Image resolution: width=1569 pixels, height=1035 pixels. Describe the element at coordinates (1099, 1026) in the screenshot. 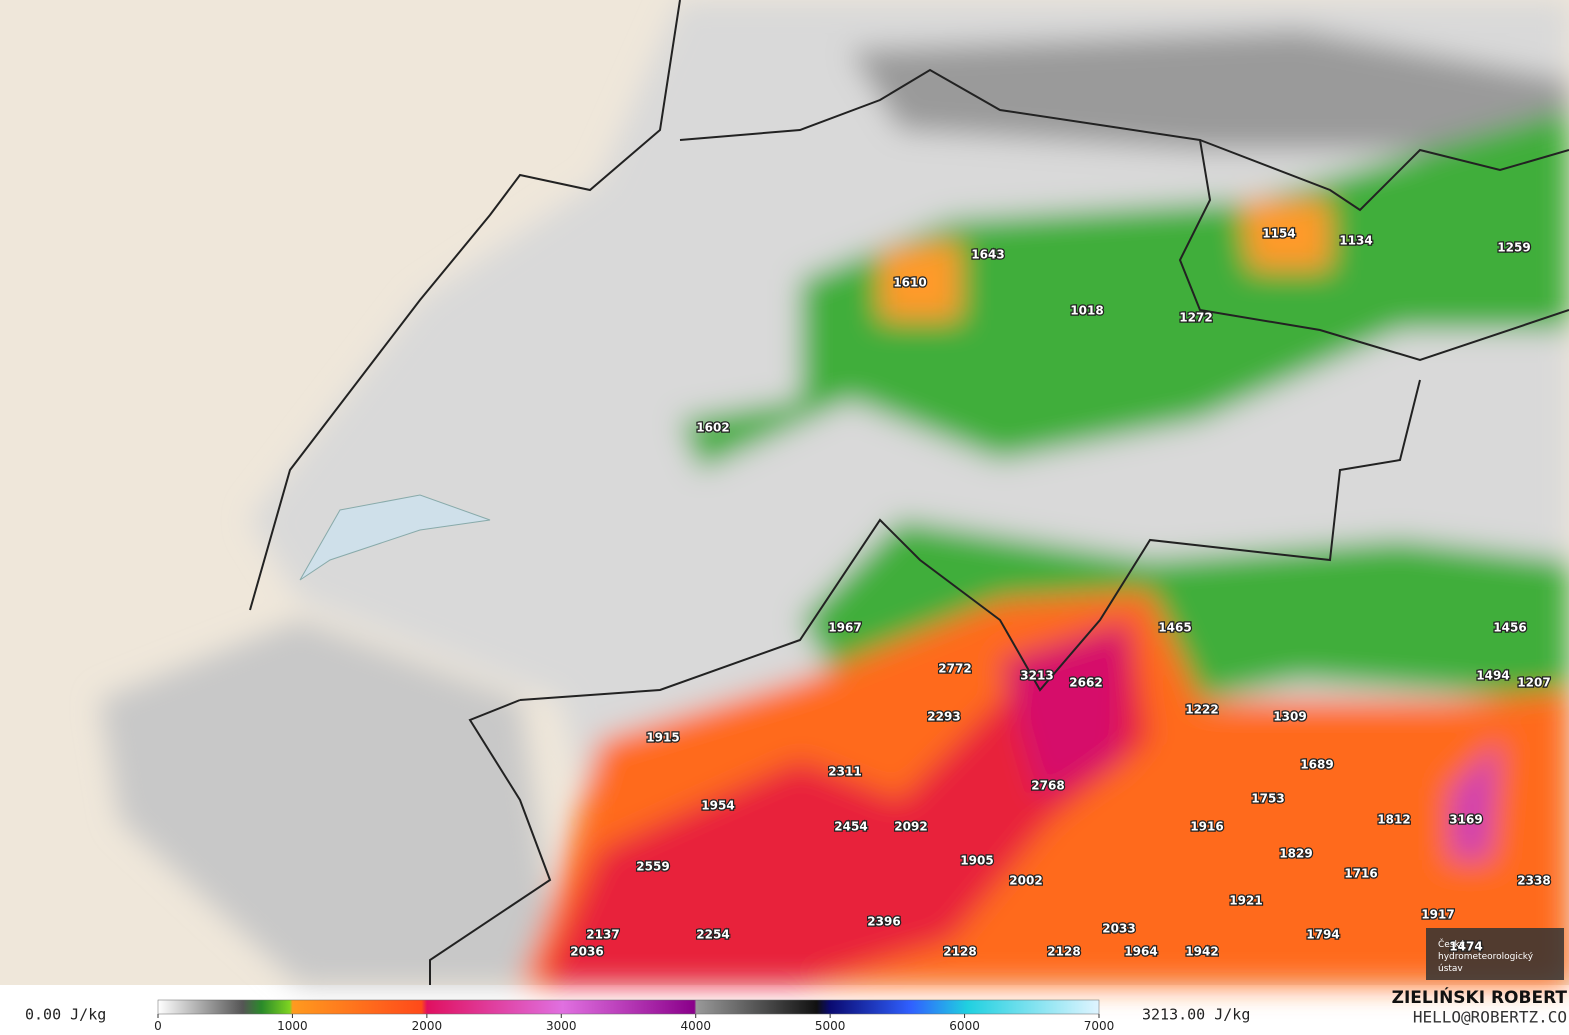

I see `tick-label: 7000` at that location.